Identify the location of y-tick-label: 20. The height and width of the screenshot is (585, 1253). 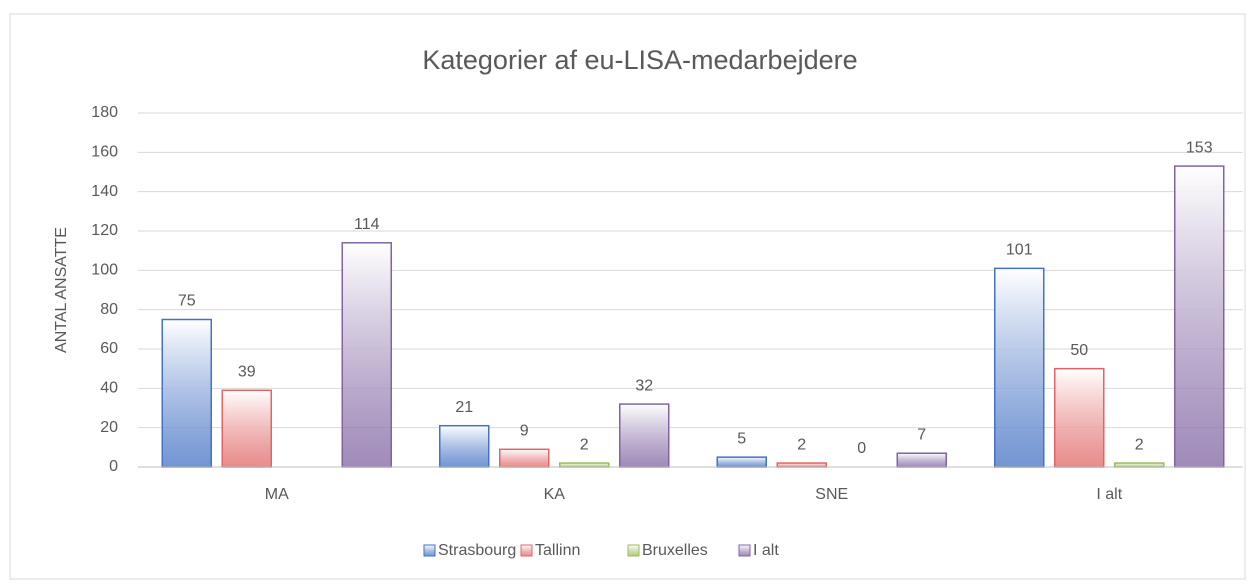
(109, 427).